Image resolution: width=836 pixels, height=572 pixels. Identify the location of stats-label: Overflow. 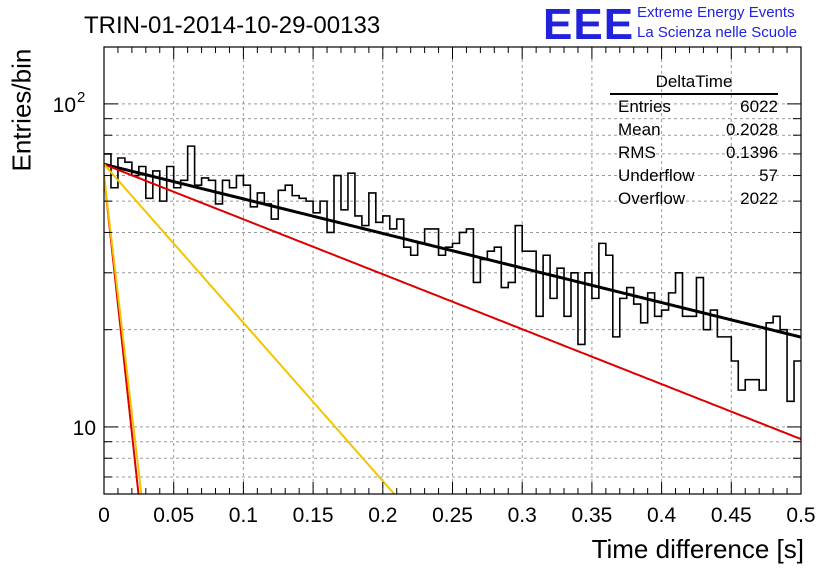
(652, 198).